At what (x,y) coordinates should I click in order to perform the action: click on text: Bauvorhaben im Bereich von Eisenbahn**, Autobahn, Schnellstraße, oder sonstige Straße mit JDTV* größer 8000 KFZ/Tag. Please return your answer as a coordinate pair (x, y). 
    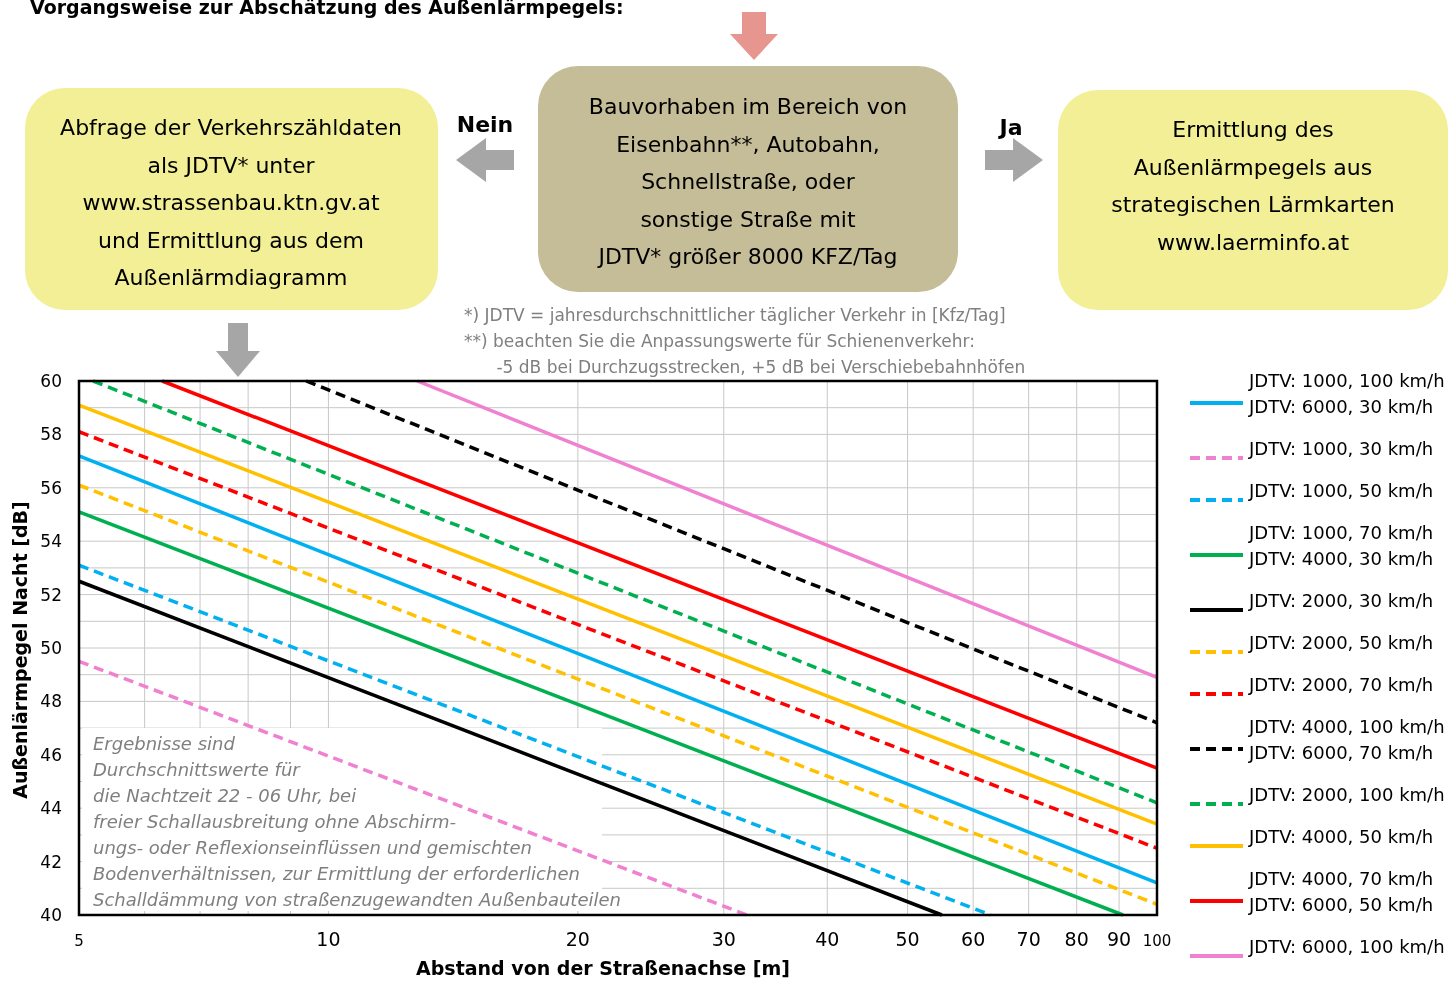
    Looking at the image, I should click on (748, 181).